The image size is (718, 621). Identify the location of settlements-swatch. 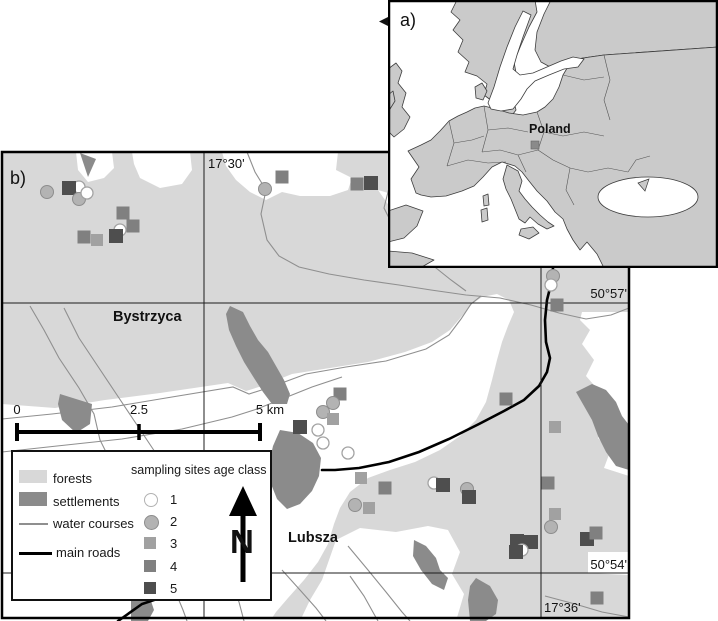
(33, 499).